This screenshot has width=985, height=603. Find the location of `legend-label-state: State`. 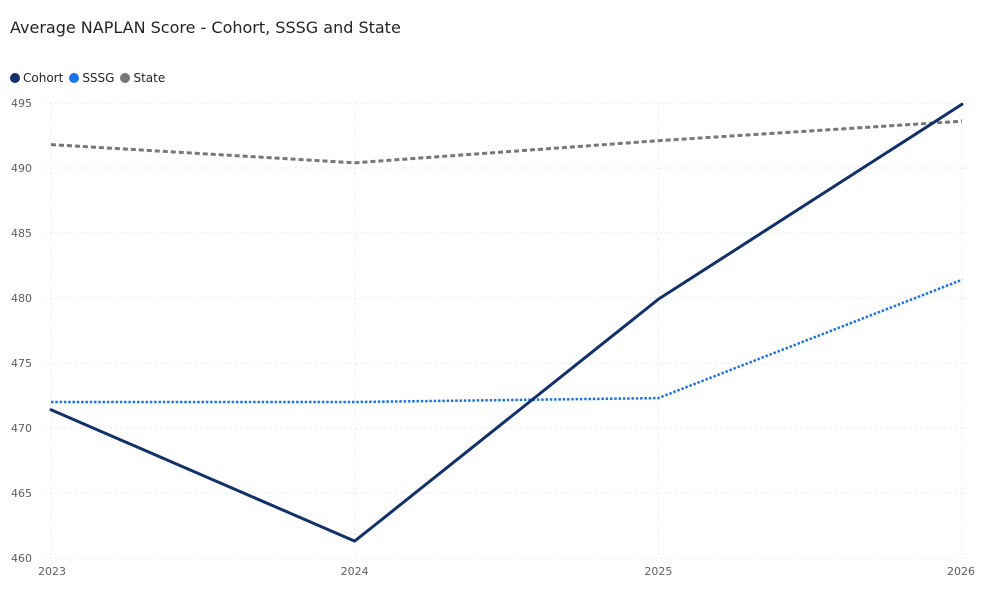

legend-label-state: State is located at coordinates (149, 78).